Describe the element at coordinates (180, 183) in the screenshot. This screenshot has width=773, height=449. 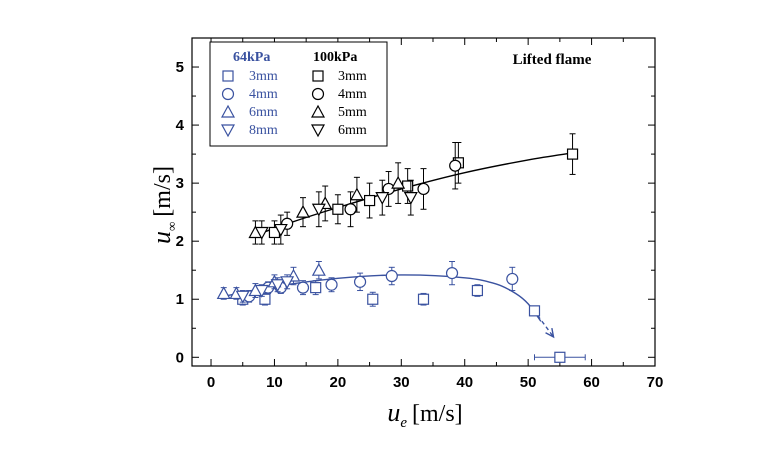
I see `y-tick-label: 3` at that location.